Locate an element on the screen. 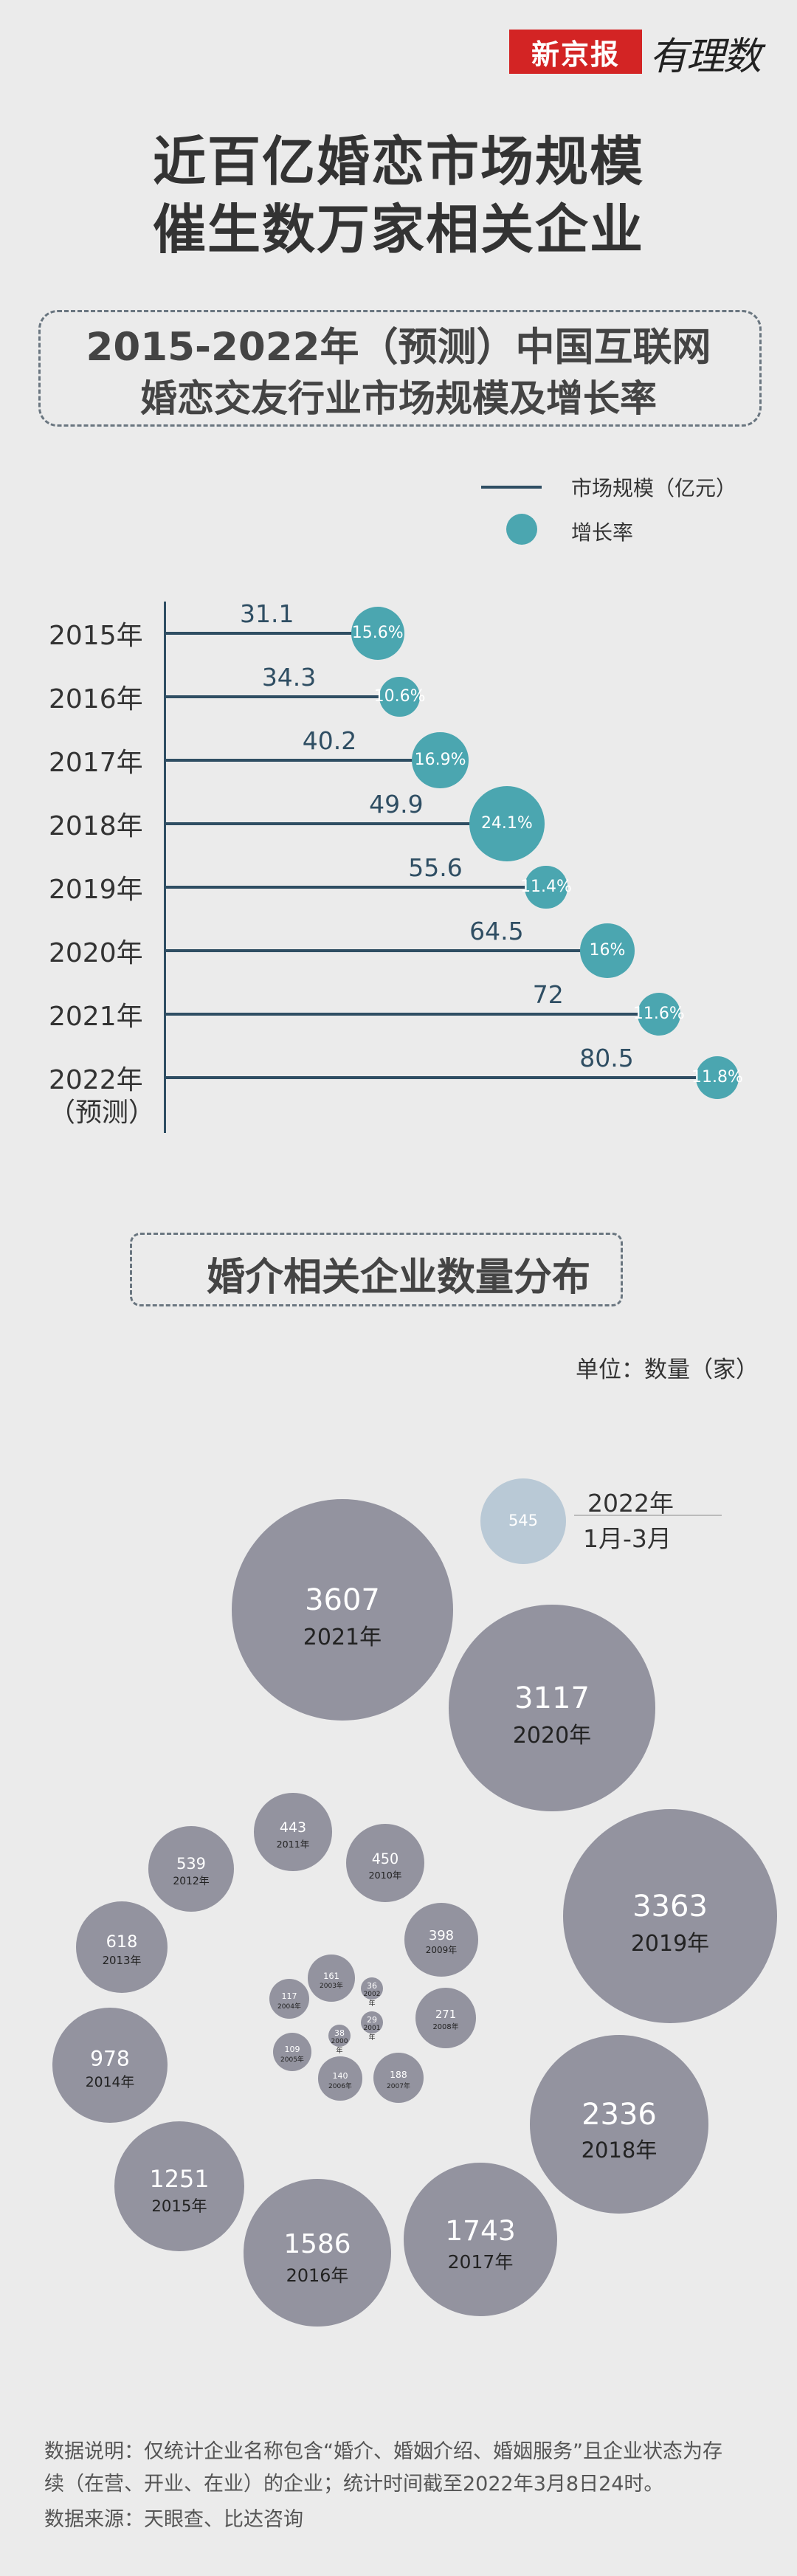 The height and width of the screenshot is (2576, 797). bubble: 1251 2015年 is located at coordinates (179, 2186).